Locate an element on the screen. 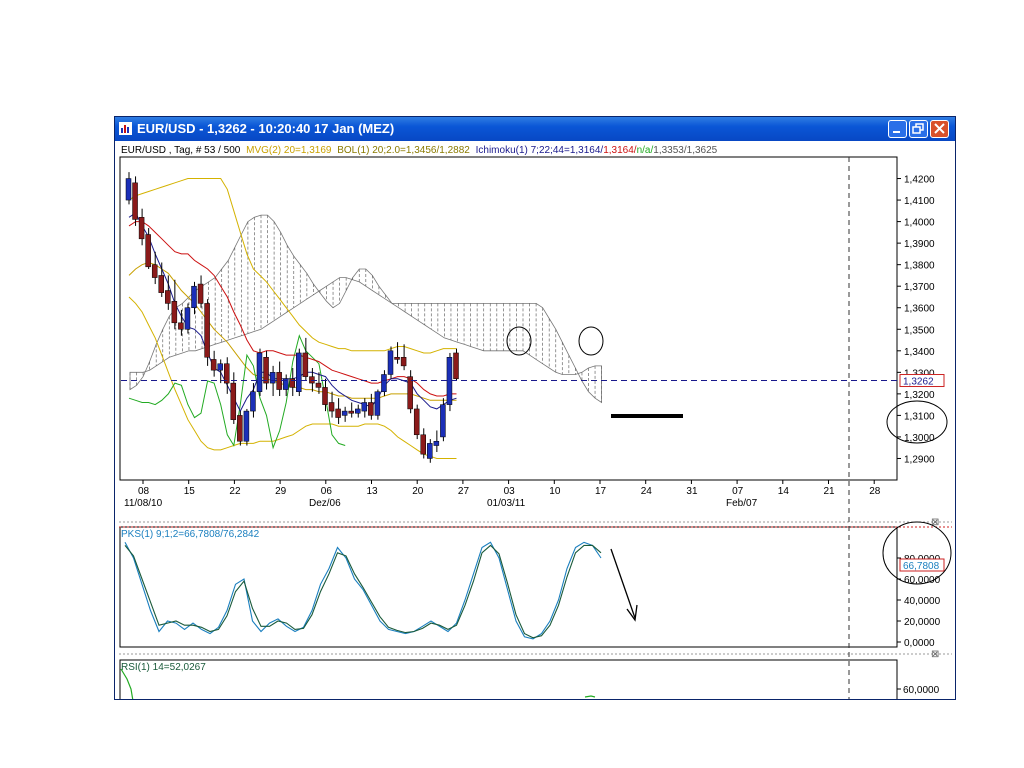 The width and height of the screenshot is (1024, 768). last-price-box is located at coordinates (922, 381).